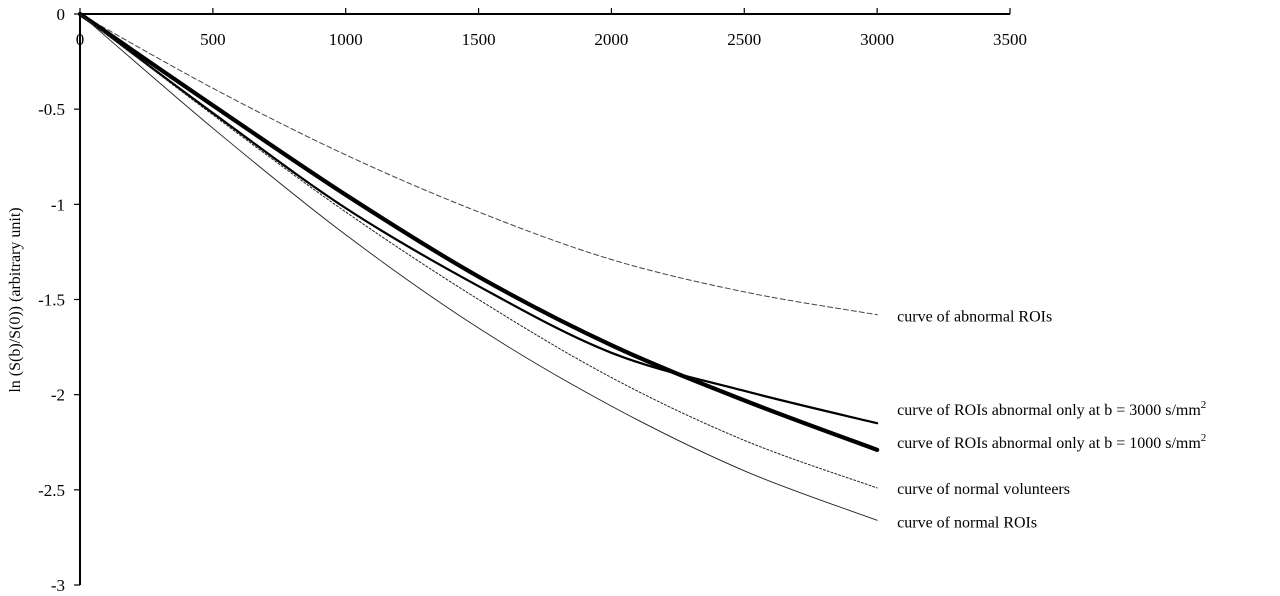 The width and height of the screenshot is (1280, 596). I want to click on y-tick-label: -2.5, so click(51, 490).